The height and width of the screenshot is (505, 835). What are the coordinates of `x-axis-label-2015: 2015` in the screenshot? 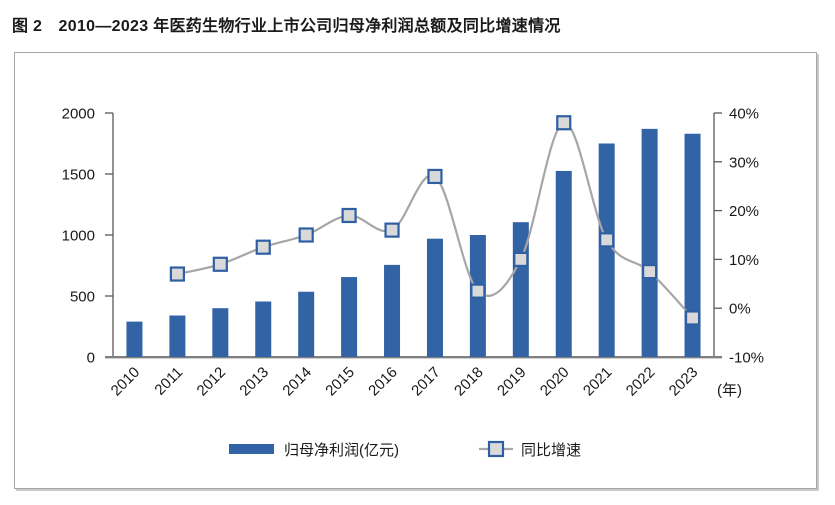 It's located at (340, 382).